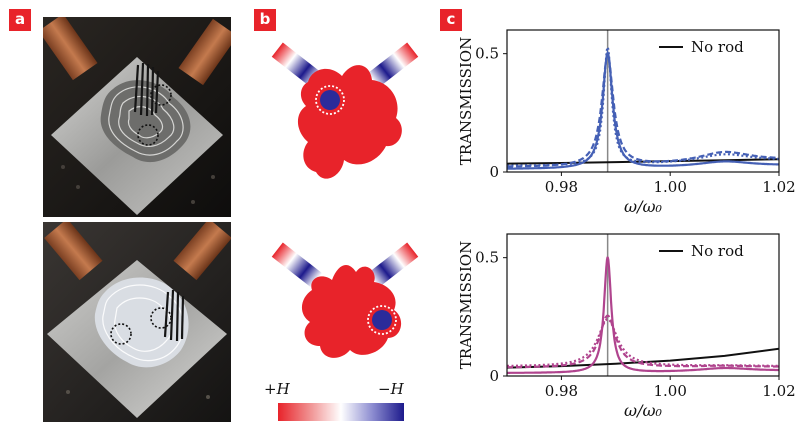  What do you see at coordinates (265, 20) in the screenshot?
I see `panel-label-b: b` at bounding box center [265, 20].